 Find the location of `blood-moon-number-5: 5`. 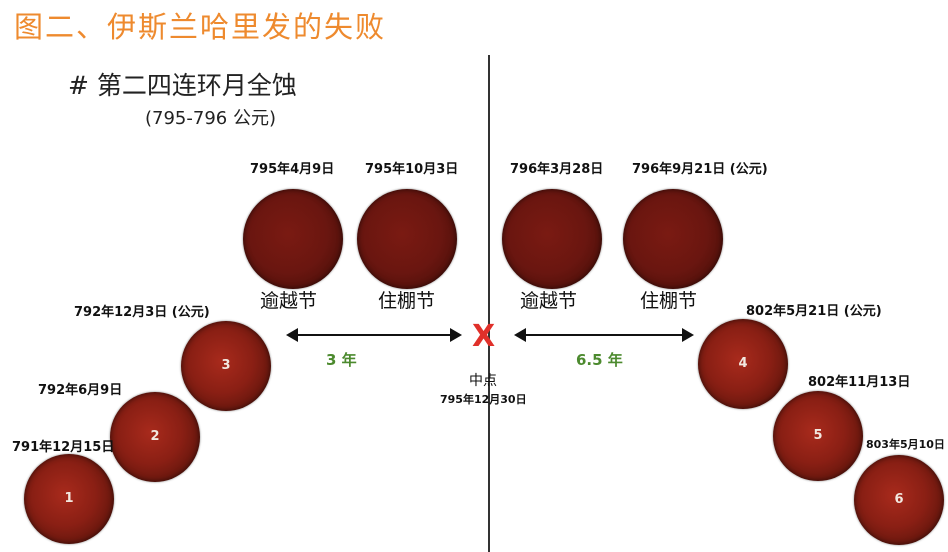

blood-moon-number-5: 5 is located at coordinates (818, 435).